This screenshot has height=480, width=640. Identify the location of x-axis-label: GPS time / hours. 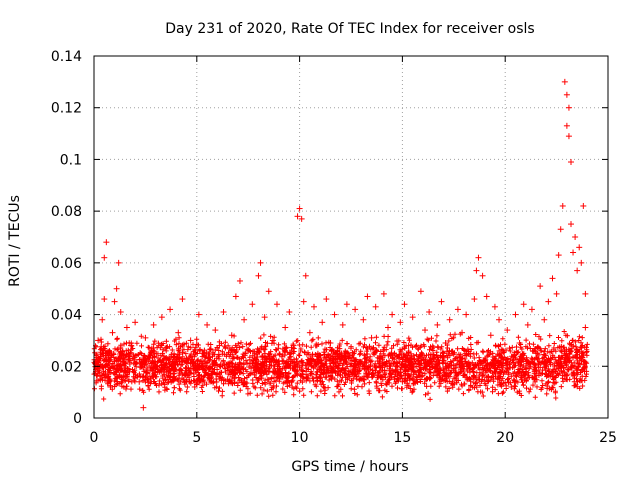
(349, 467).